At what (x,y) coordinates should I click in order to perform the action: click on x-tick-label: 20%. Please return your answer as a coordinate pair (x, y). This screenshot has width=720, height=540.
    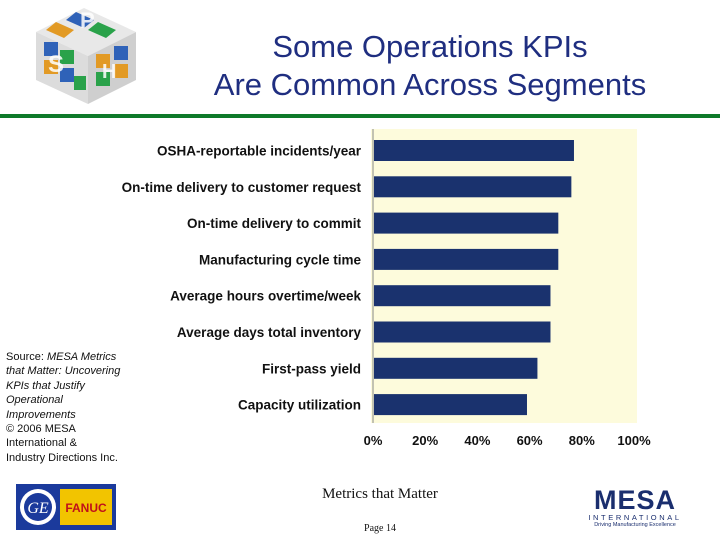
    Looking at the image, I should click on (425, 440).